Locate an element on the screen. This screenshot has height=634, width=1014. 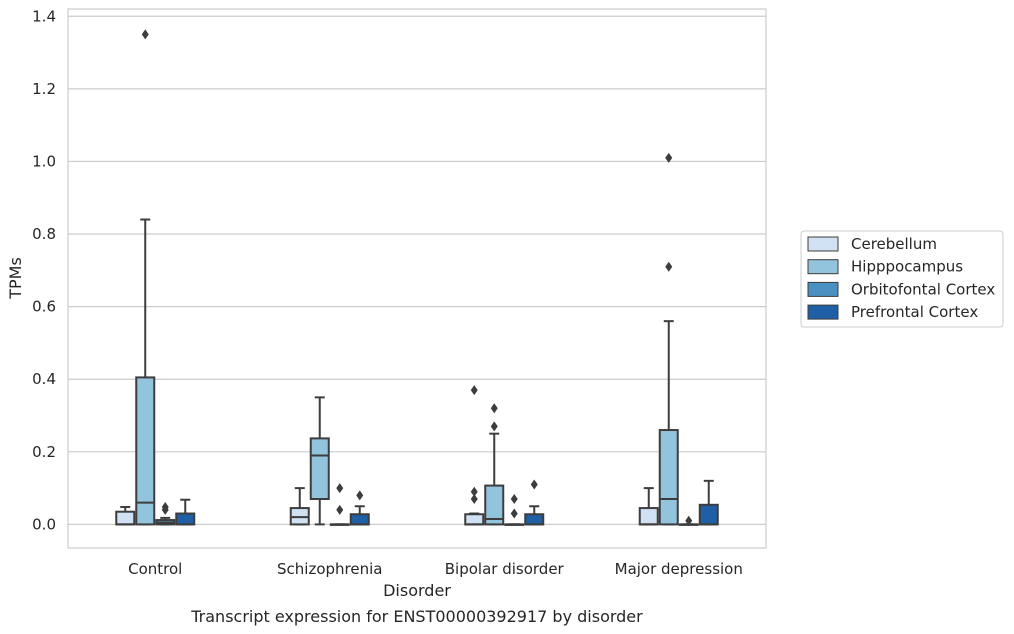
legend-entry: Cerebellum is located at coordinates (872, 244).